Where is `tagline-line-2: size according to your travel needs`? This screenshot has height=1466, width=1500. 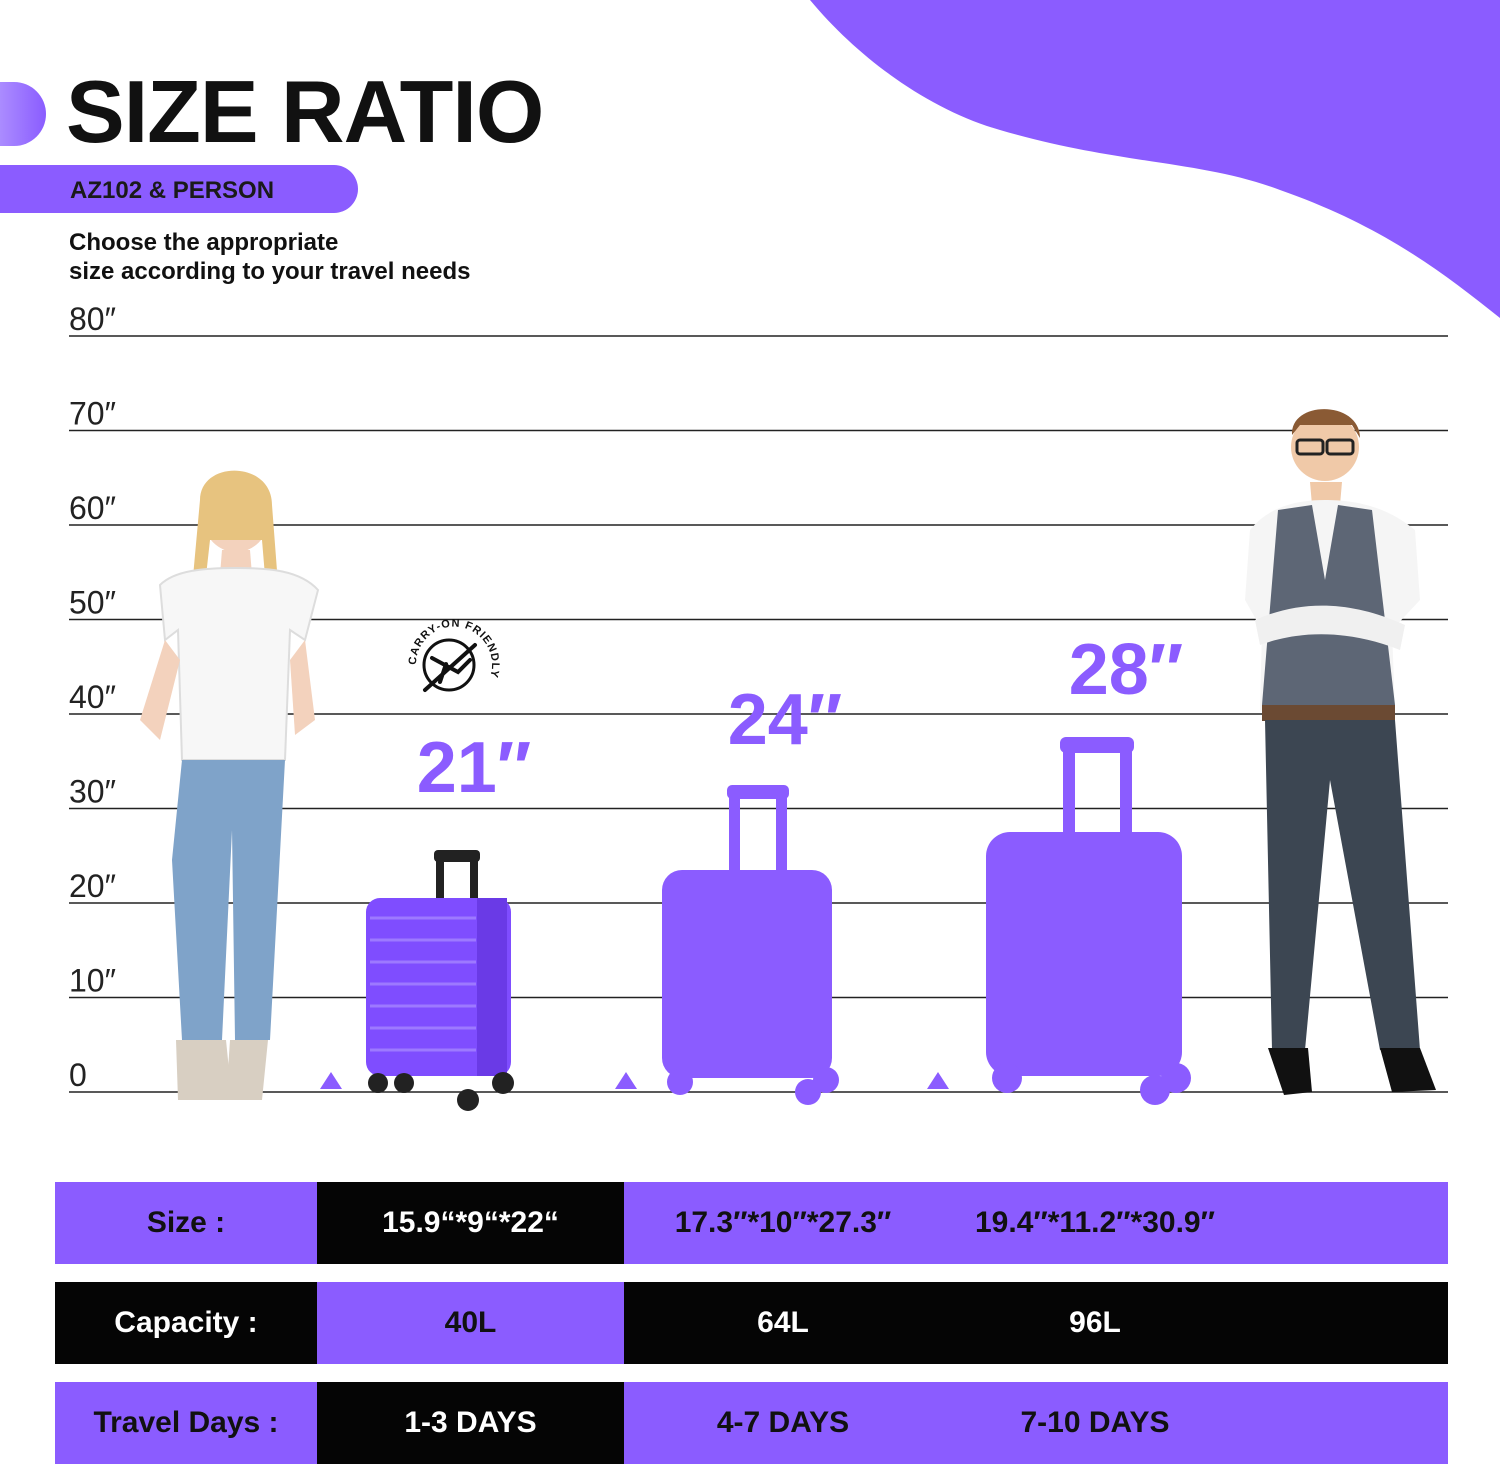 tagline-line-2: size according to your travel needs is located at coordinates (270, 271).